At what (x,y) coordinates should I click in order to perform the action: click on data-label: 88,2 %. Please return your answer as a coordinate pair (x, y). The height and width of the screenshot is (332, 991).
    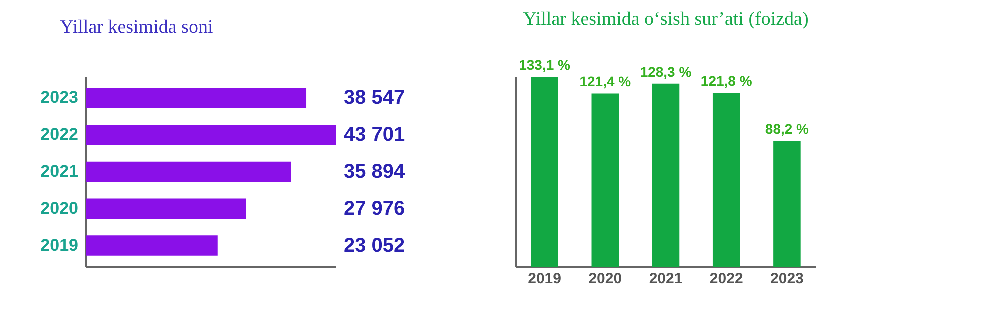
    Looking at the image, I should click on (787, 129).